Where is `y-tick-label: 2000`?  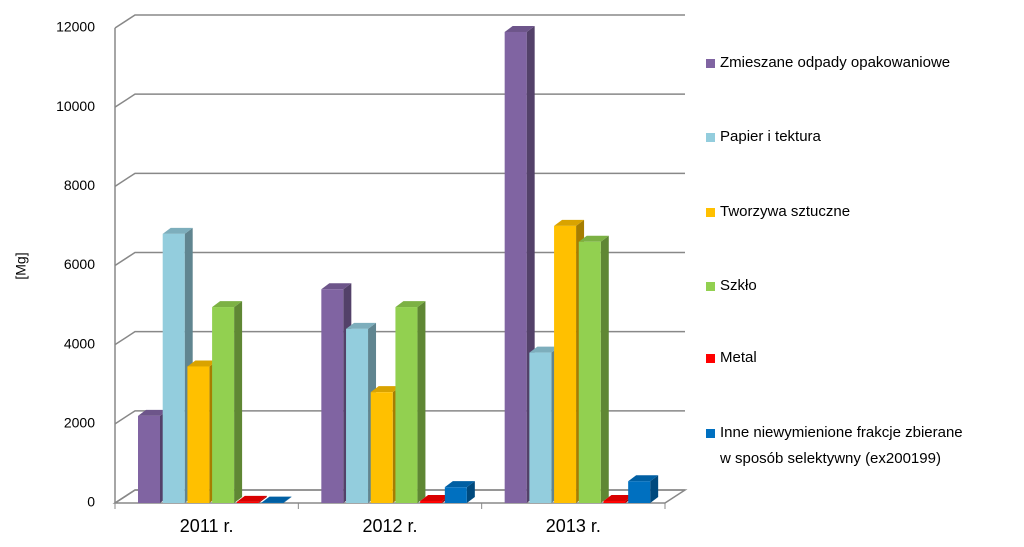
y-tick-label: 2000 is located at coordinates (79, 423).